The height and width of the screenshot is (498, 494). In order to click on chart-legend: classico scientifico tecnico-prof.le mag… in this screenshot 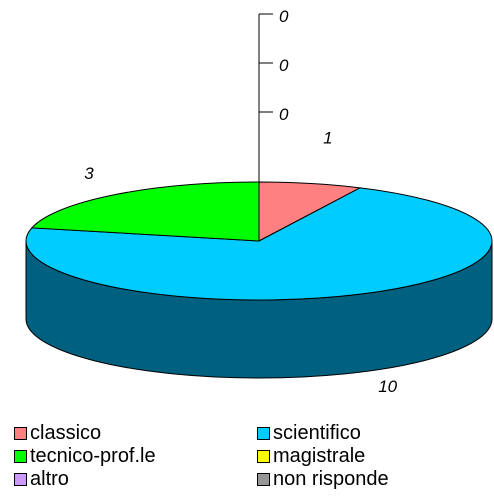, I will do `click(247, 456)`.